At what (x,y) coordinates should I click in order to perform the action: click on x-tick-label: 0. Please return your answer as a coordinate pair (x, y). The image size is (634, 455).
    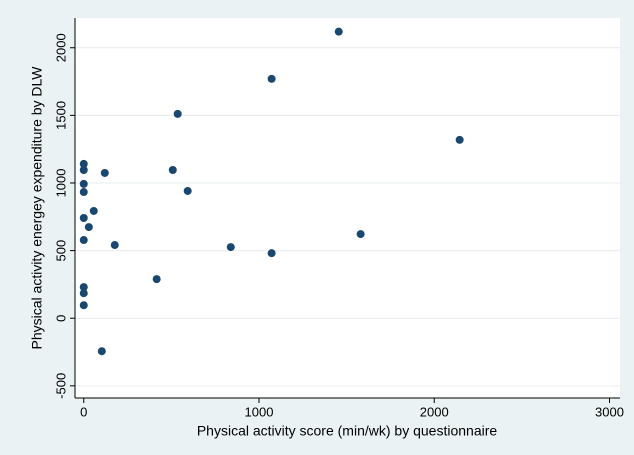
    Looking at the image, I should click on (83, 411).